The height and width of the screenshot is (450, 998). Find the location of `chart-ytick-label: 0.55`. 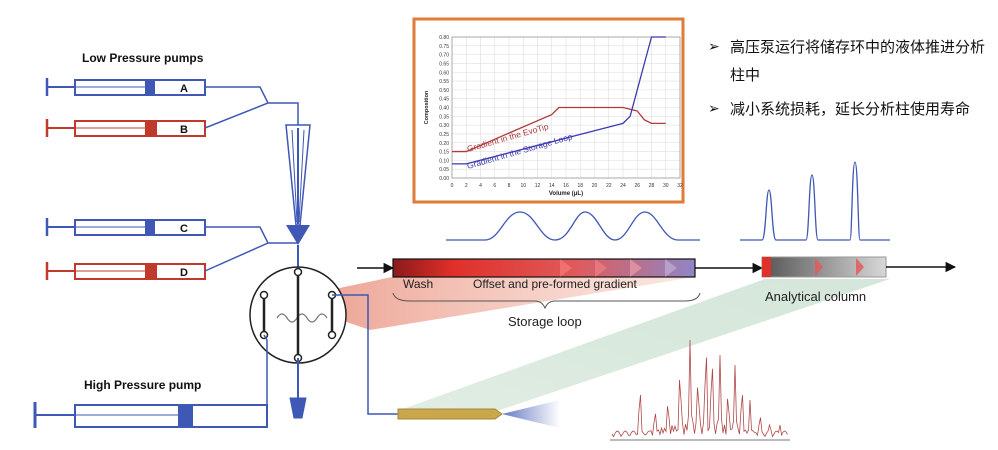

chart-ytick-label: 0.55 is located at coordinates (444, 82).